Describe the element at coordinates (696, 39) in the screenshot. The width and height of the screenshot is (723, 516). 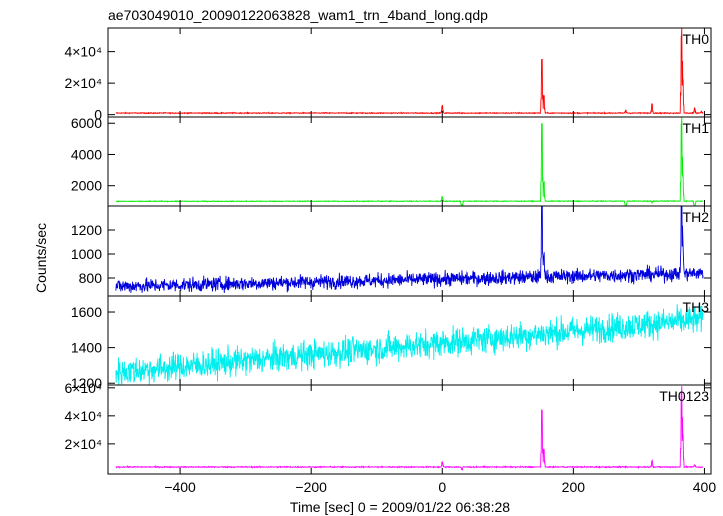
I see `panel-label-th0: TH0` at that location.